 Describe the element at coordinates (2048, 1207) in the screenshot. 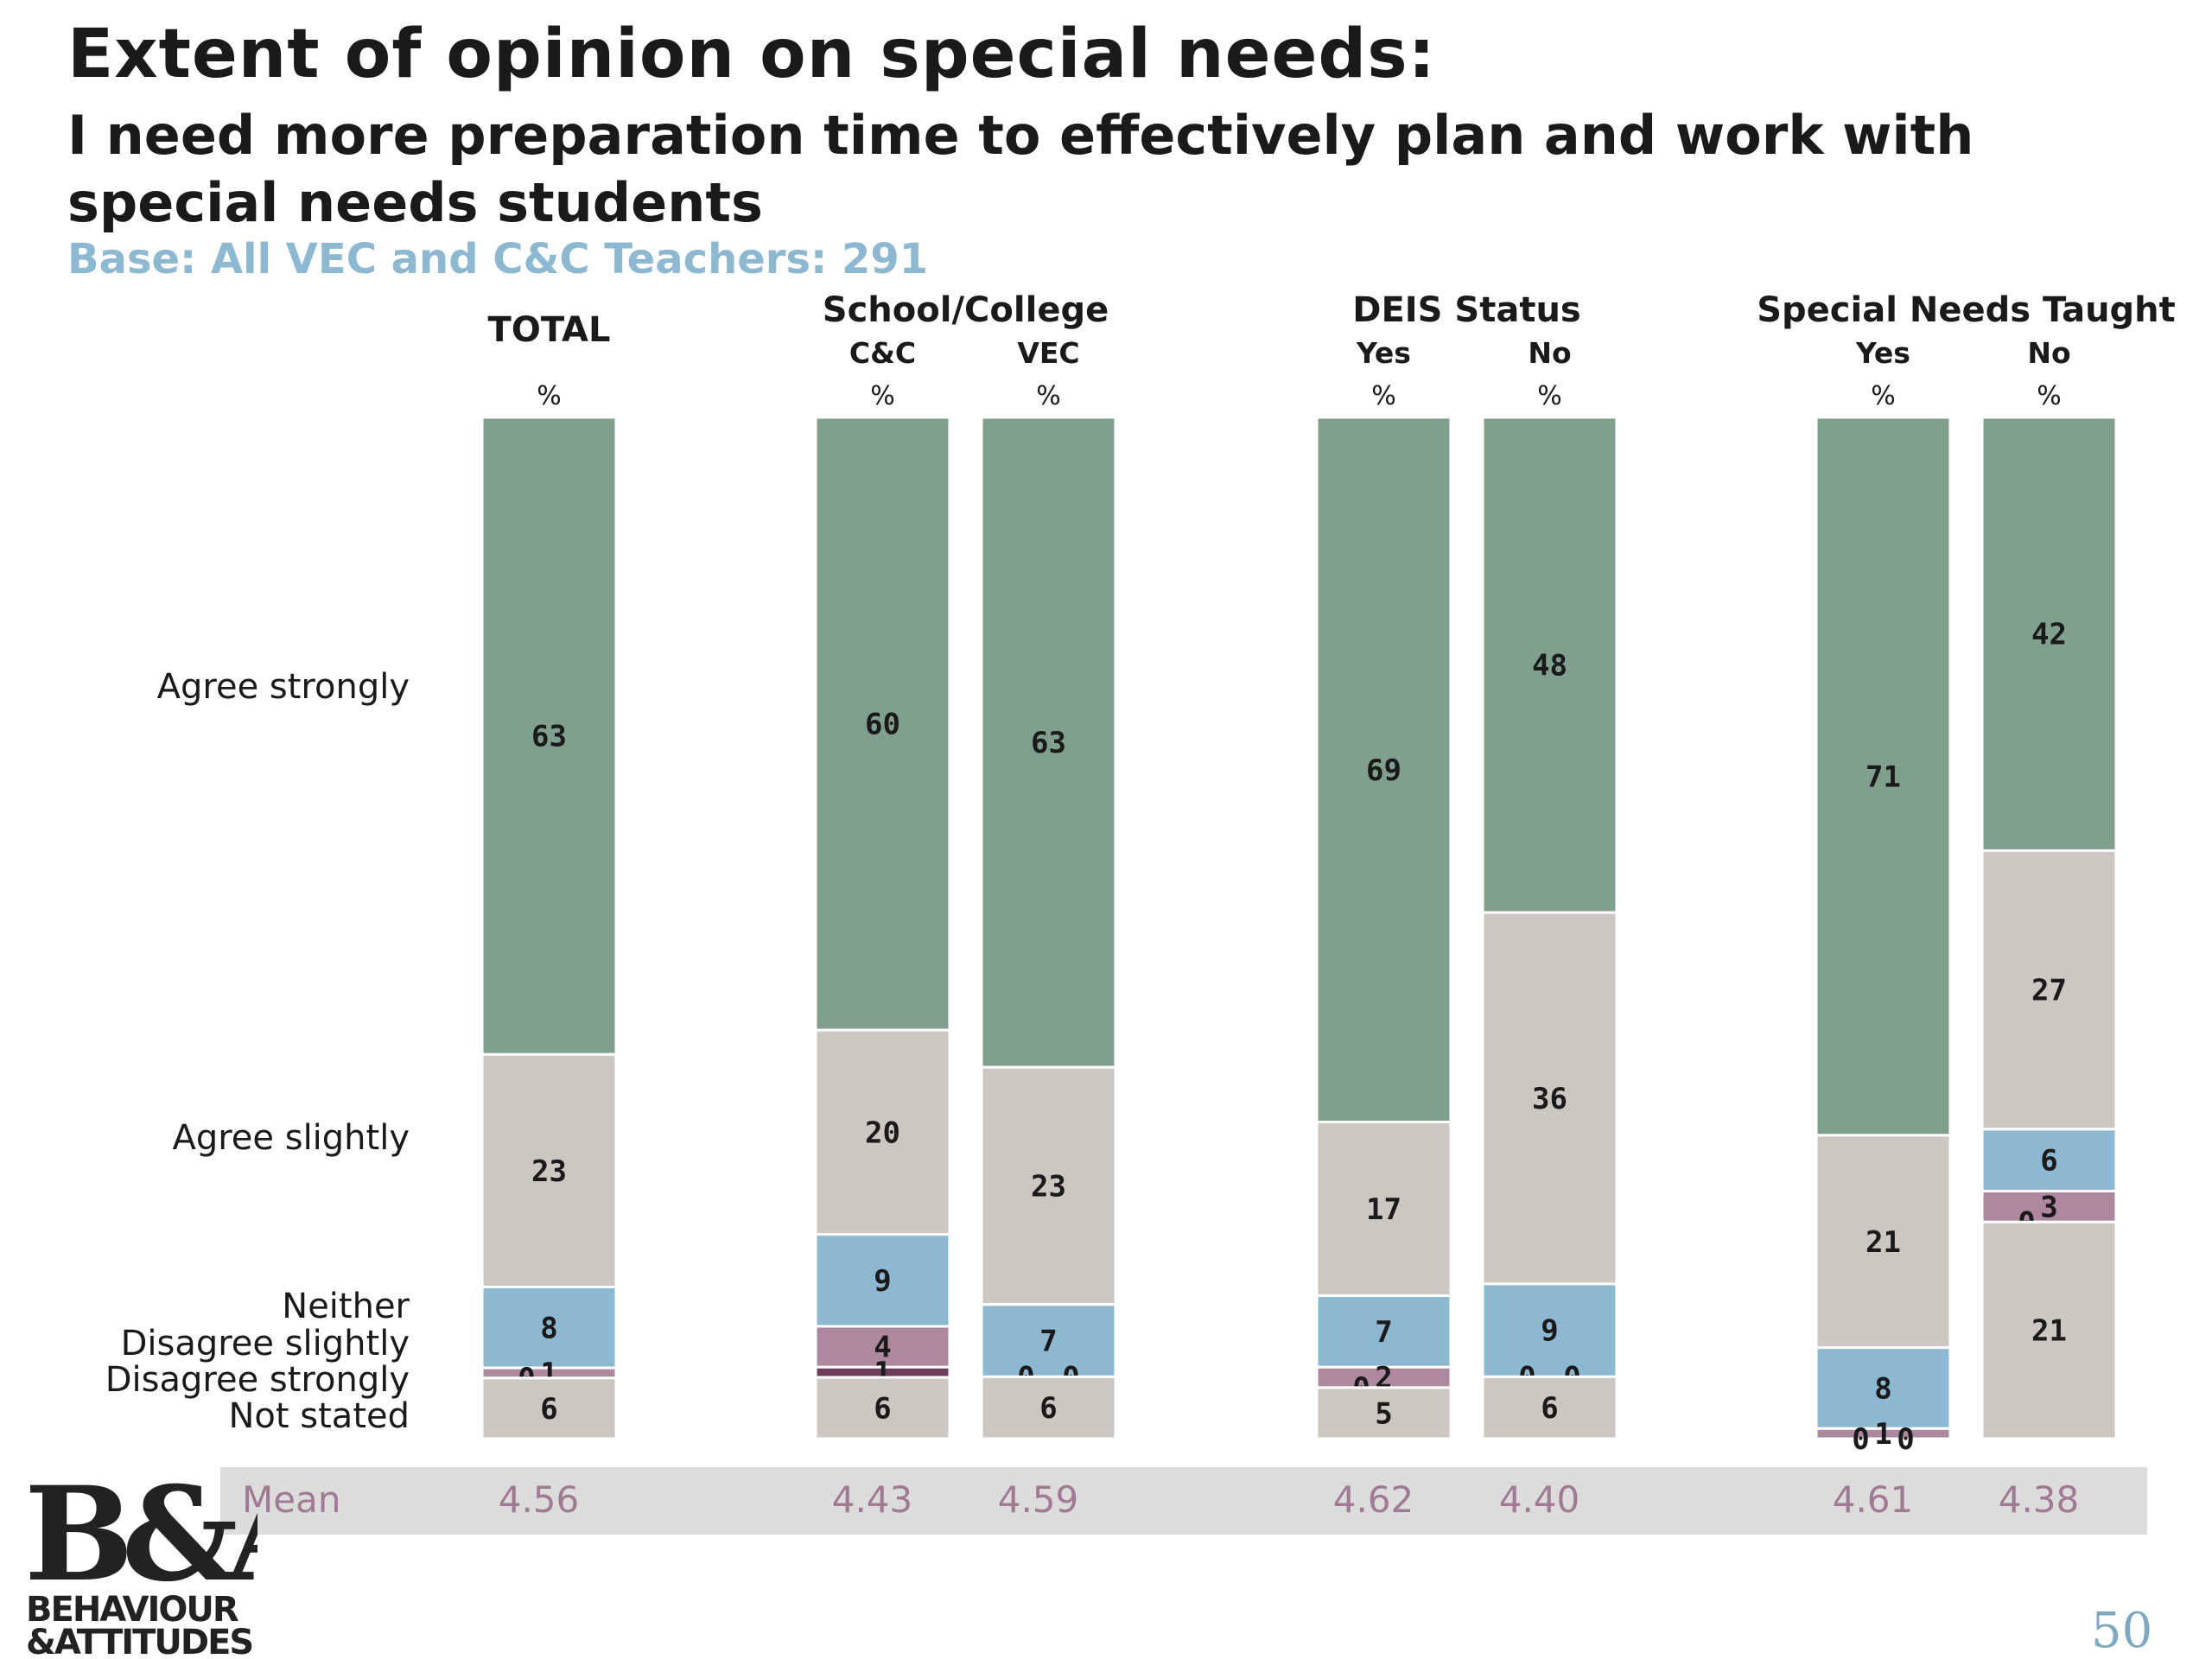

I see `data-label-disagree_slightly-6: 3` at that location.